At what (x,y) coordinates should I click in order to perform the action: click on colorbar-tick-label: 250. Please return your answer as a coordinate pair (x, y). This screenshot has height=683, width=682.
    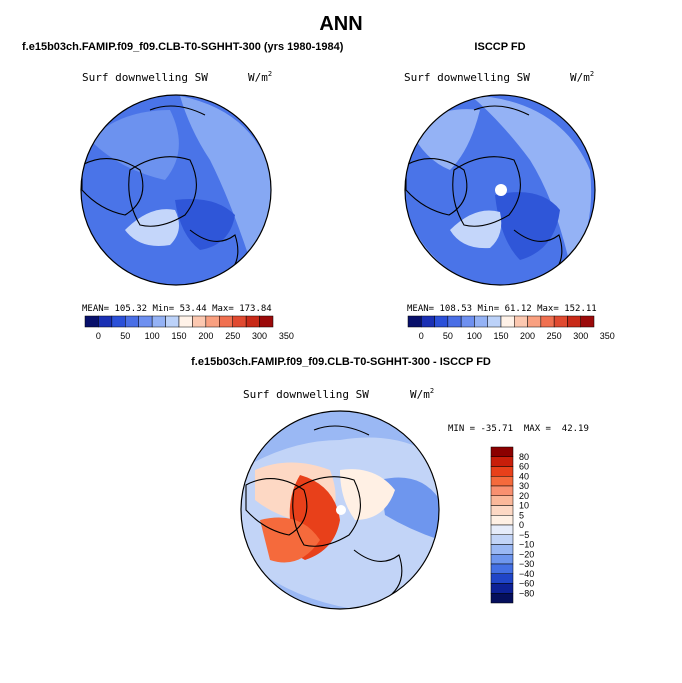
    Looking at the image, I should click on (554, 336).